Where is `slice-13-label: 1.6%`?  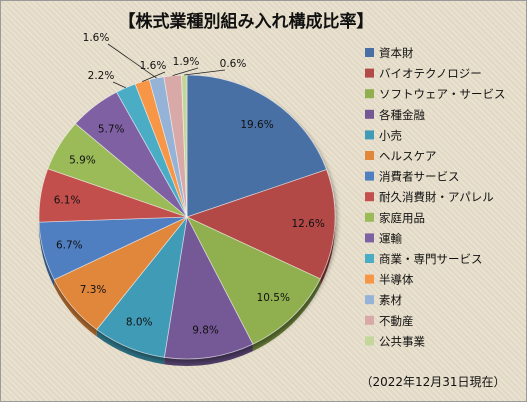 slice-13-label: 1.6% is located at coordinates (96, 38).